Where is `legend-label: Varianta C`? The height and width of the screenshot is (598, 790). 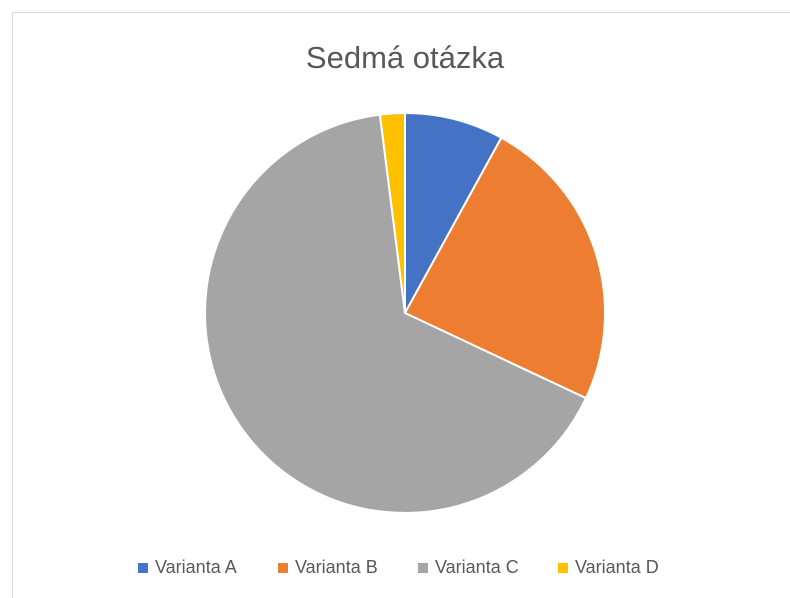 legend-label: Varianta C is located at coordinates (477, 567).